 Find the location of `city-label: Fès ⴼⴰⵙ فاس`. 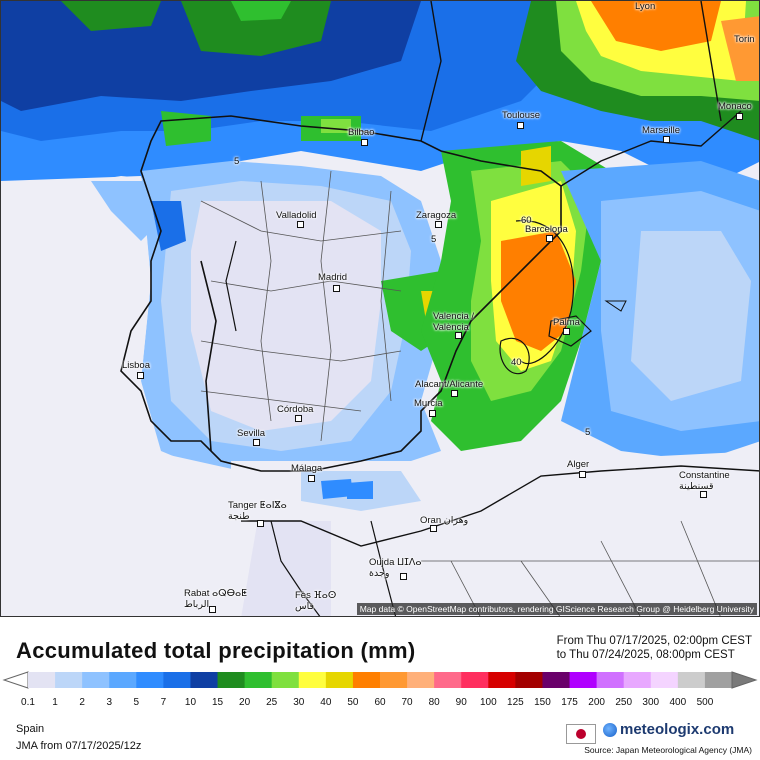

city-label: Fès ⴼⴰⵙ فاس is located at coordinates (316, 601).